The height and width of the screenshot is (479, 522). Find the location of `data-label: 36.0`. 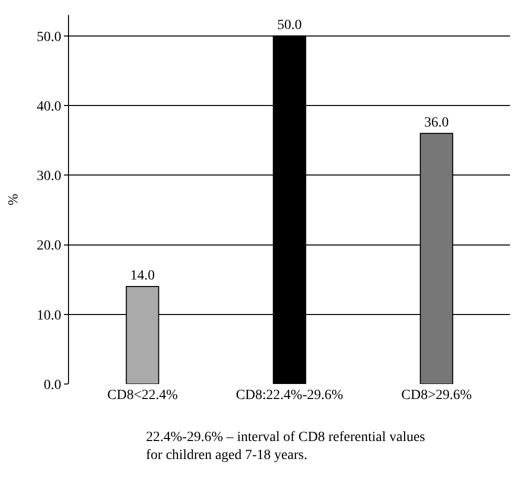

data-label: 36.0 is located at coordinates (436, 122).